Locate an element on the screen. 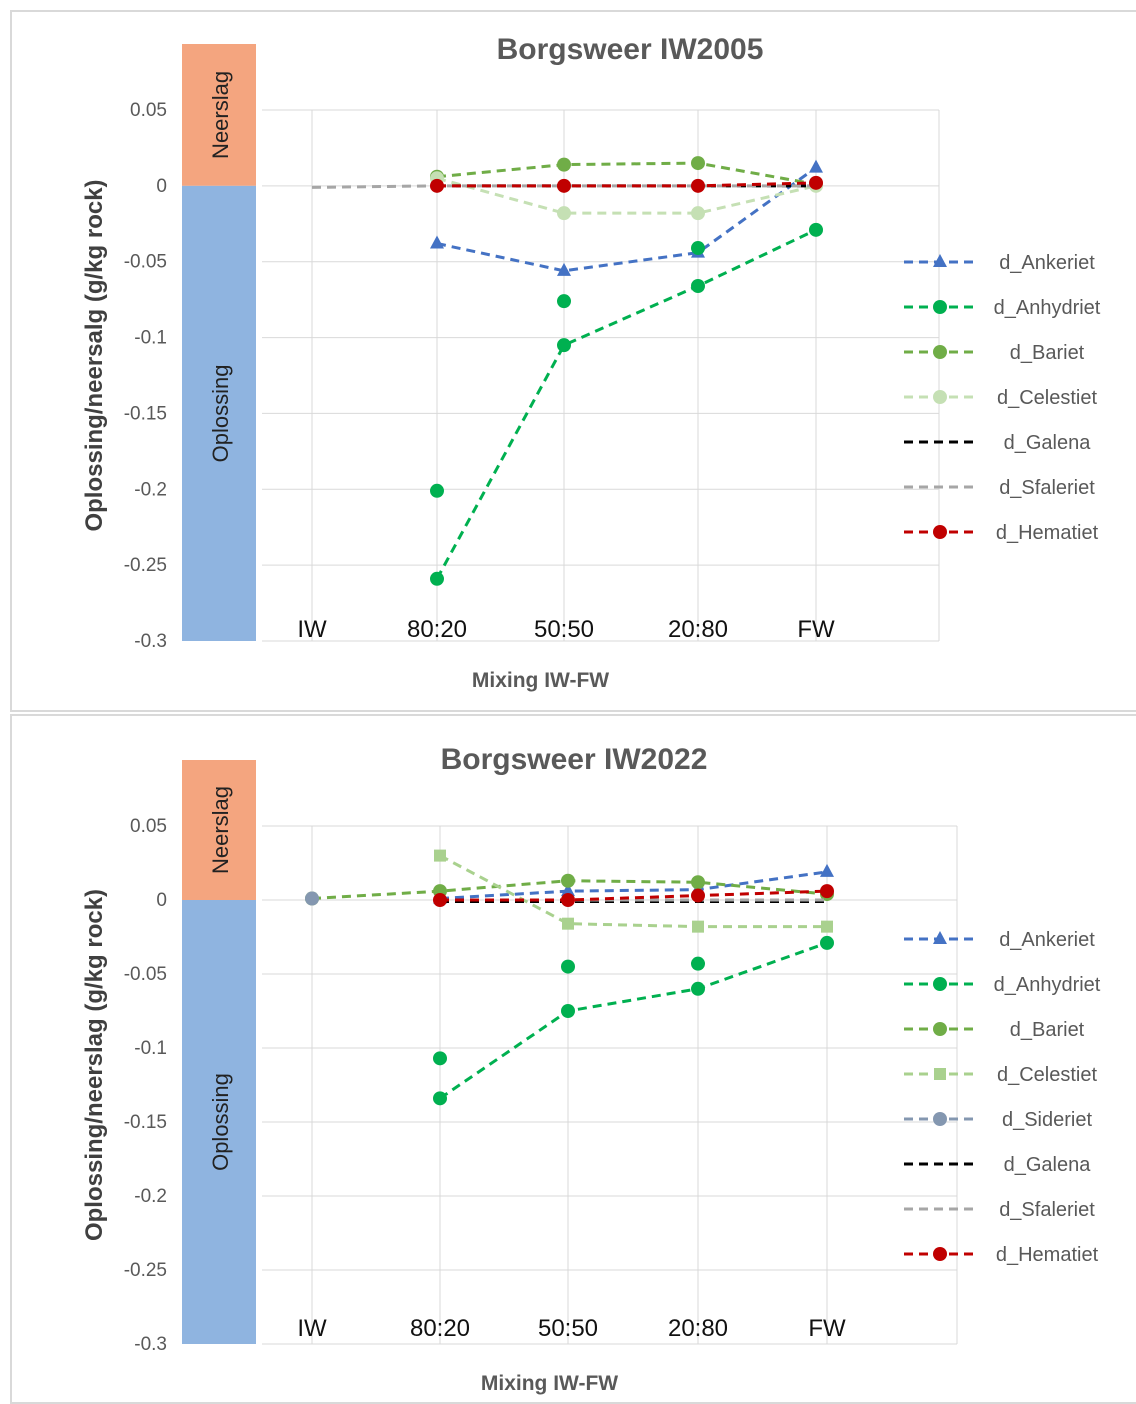  x-tick-label: 20:80 is located at coordinates (698, 1328).